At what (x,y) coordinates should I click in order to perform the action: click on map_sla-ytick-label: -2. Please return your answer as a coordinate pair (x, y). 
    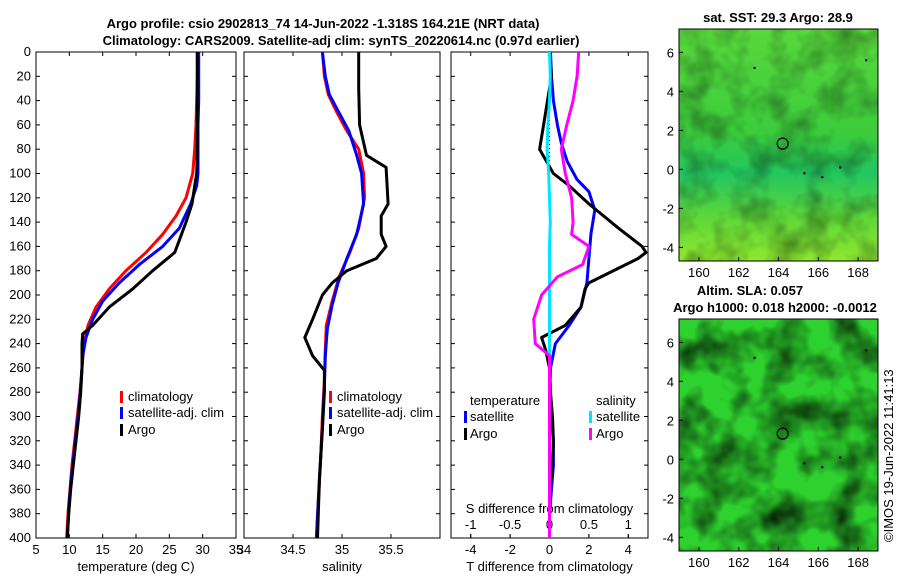
    Looking at the image, I should click on (668, 498).